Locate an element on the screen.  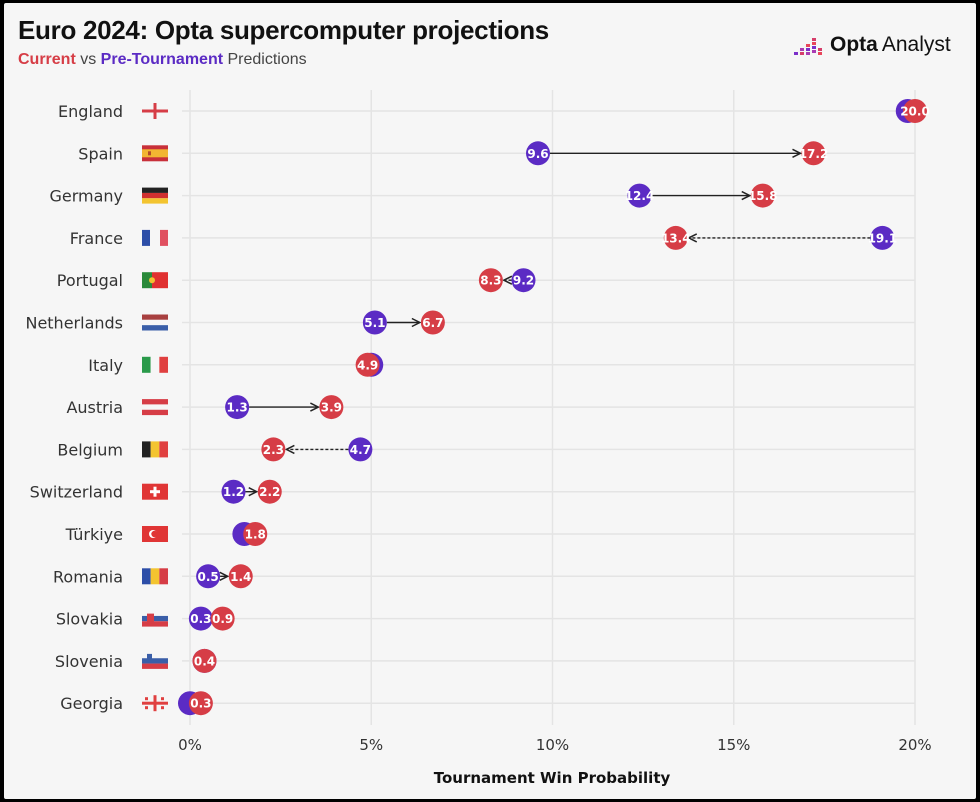
row-belgium: Belgium 4.7 2.3 is located at coordinates (486, 449).